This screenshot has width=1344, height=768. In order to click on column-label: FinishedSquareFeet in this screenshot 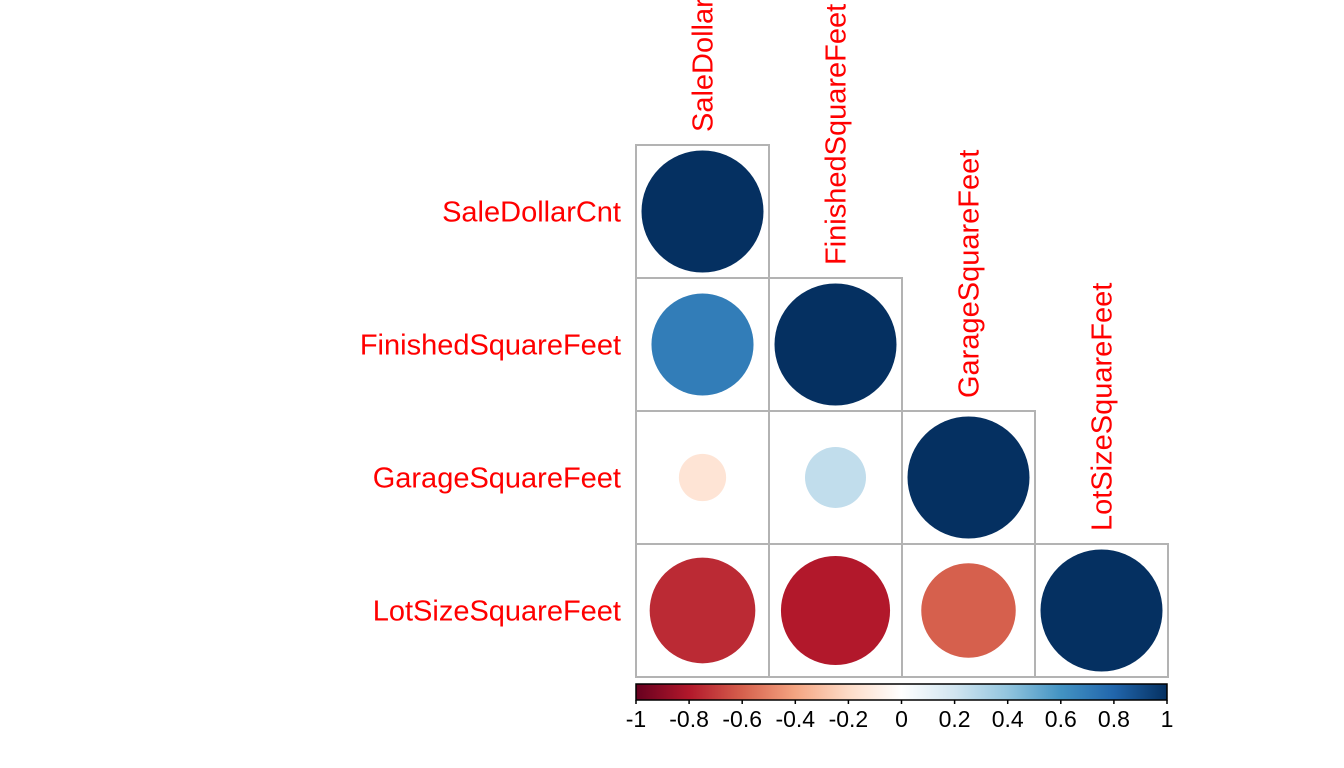, I will do `click(837, 134)`.